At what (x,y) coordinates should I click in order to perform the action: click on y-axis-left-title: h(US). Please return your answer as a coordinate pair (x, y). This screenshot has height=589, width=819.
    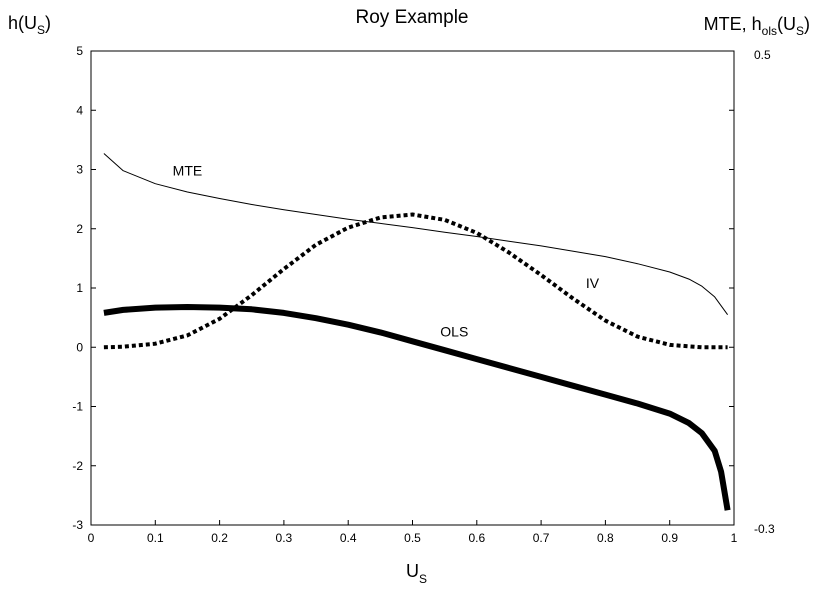
    Looking at the image, I should click on (29, 25).